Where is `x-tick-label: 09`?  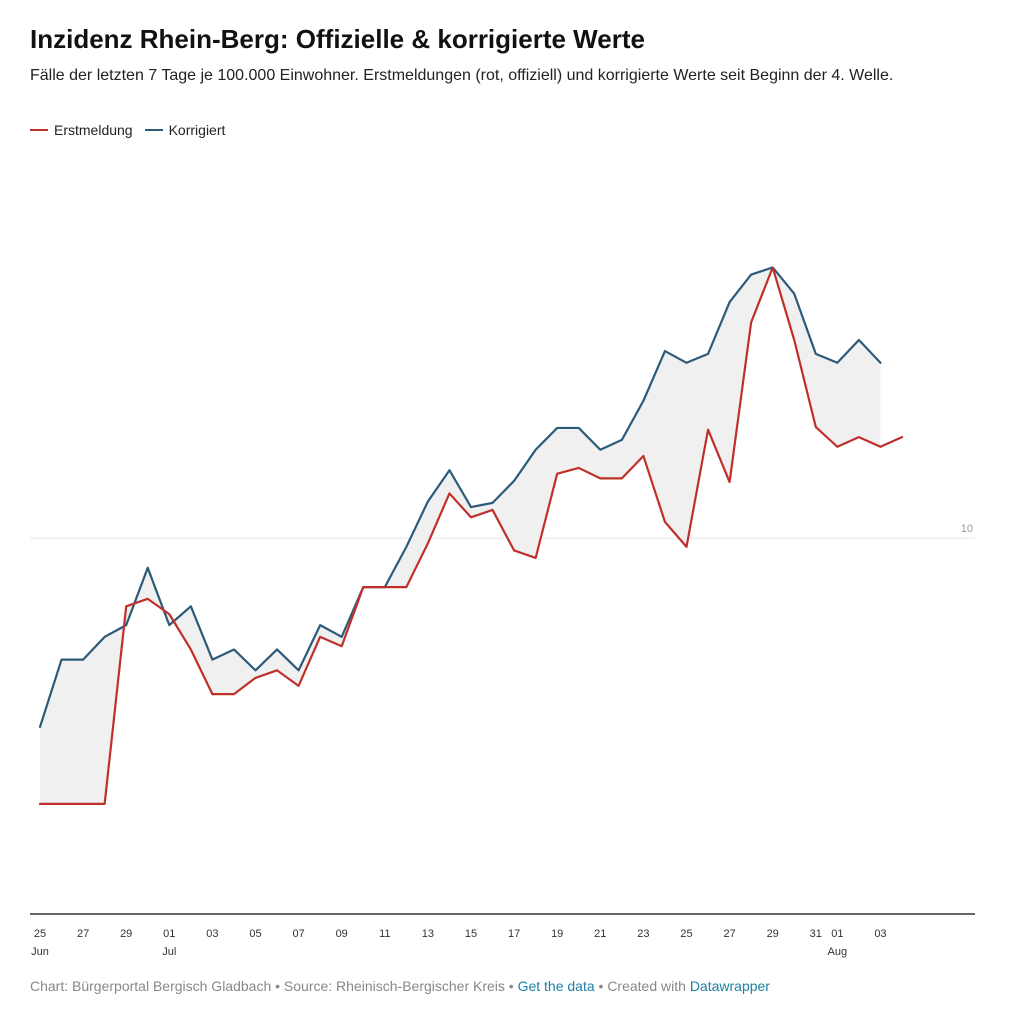
x-tick-label: 09 is located at coordinates (342, 934).